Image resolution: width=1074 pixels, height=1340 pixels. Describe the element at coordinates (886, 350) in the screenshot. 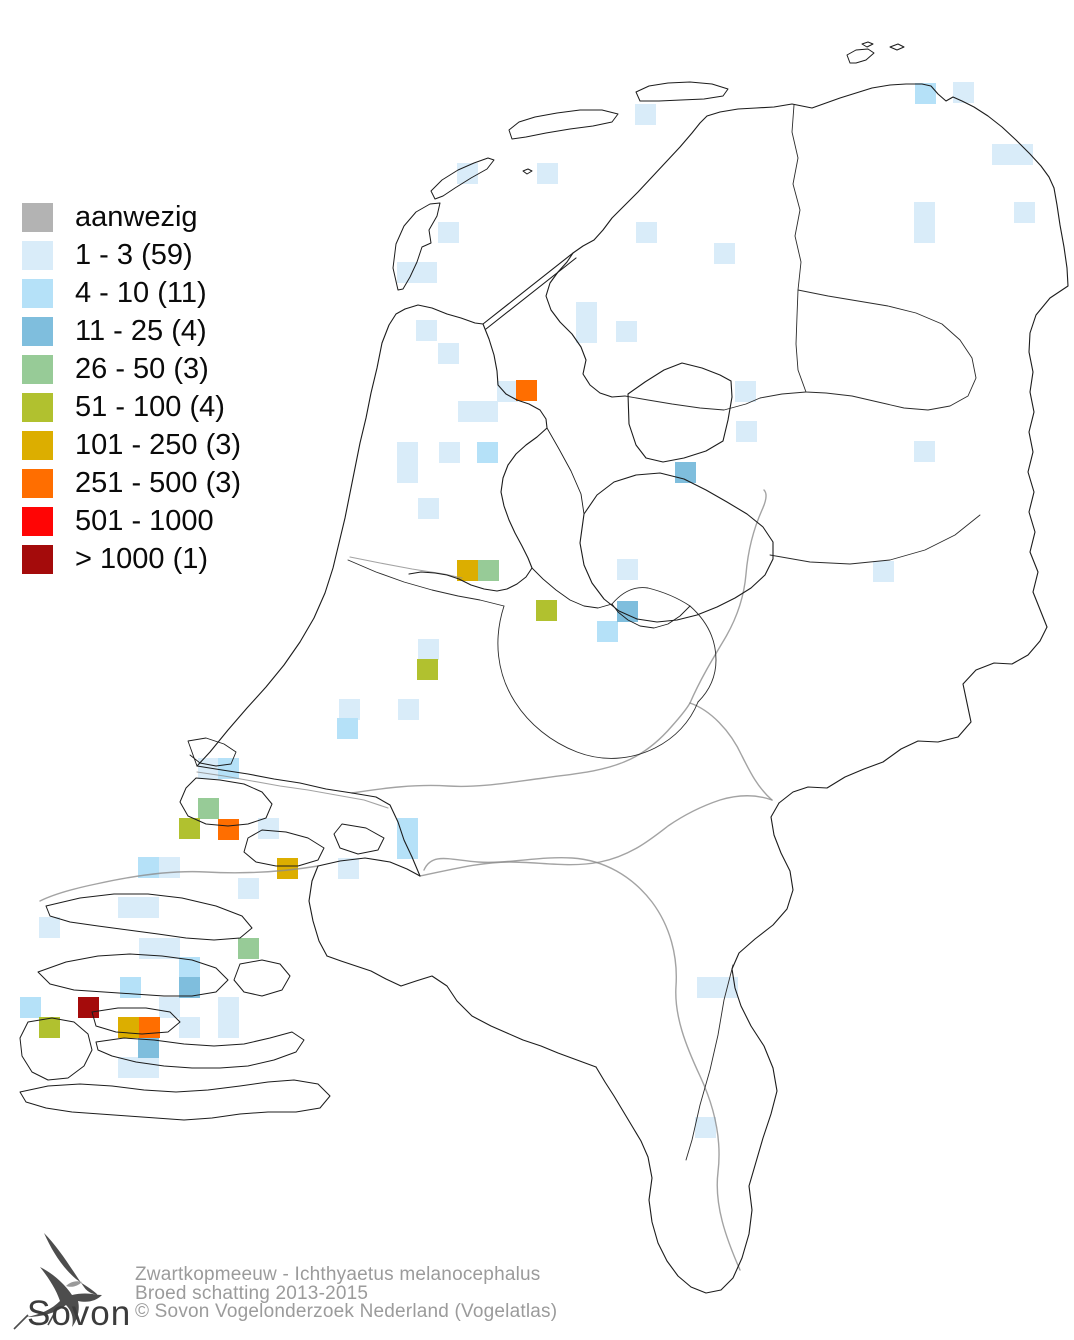

I see `border-drenthe` at that location.